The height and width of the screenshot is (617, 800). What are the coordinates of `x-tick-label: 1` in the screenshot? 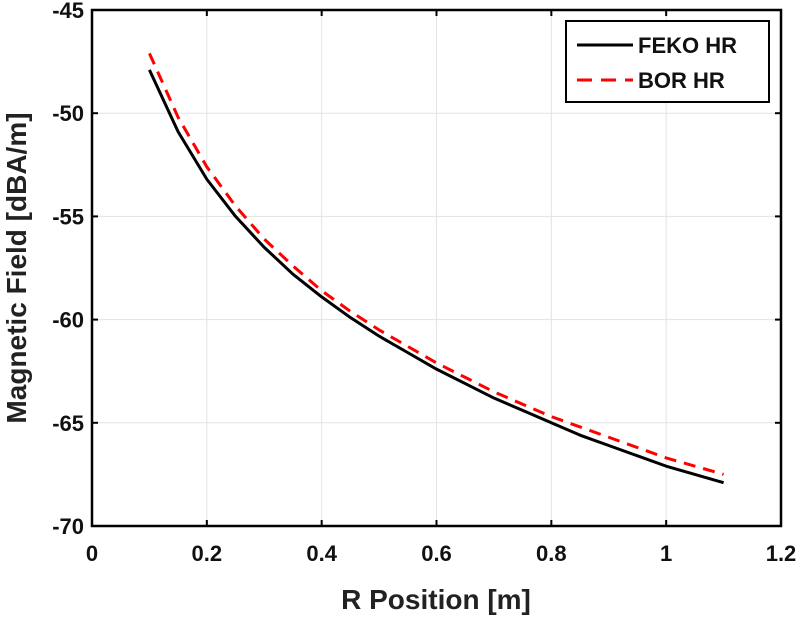 It's located at (666, 553).